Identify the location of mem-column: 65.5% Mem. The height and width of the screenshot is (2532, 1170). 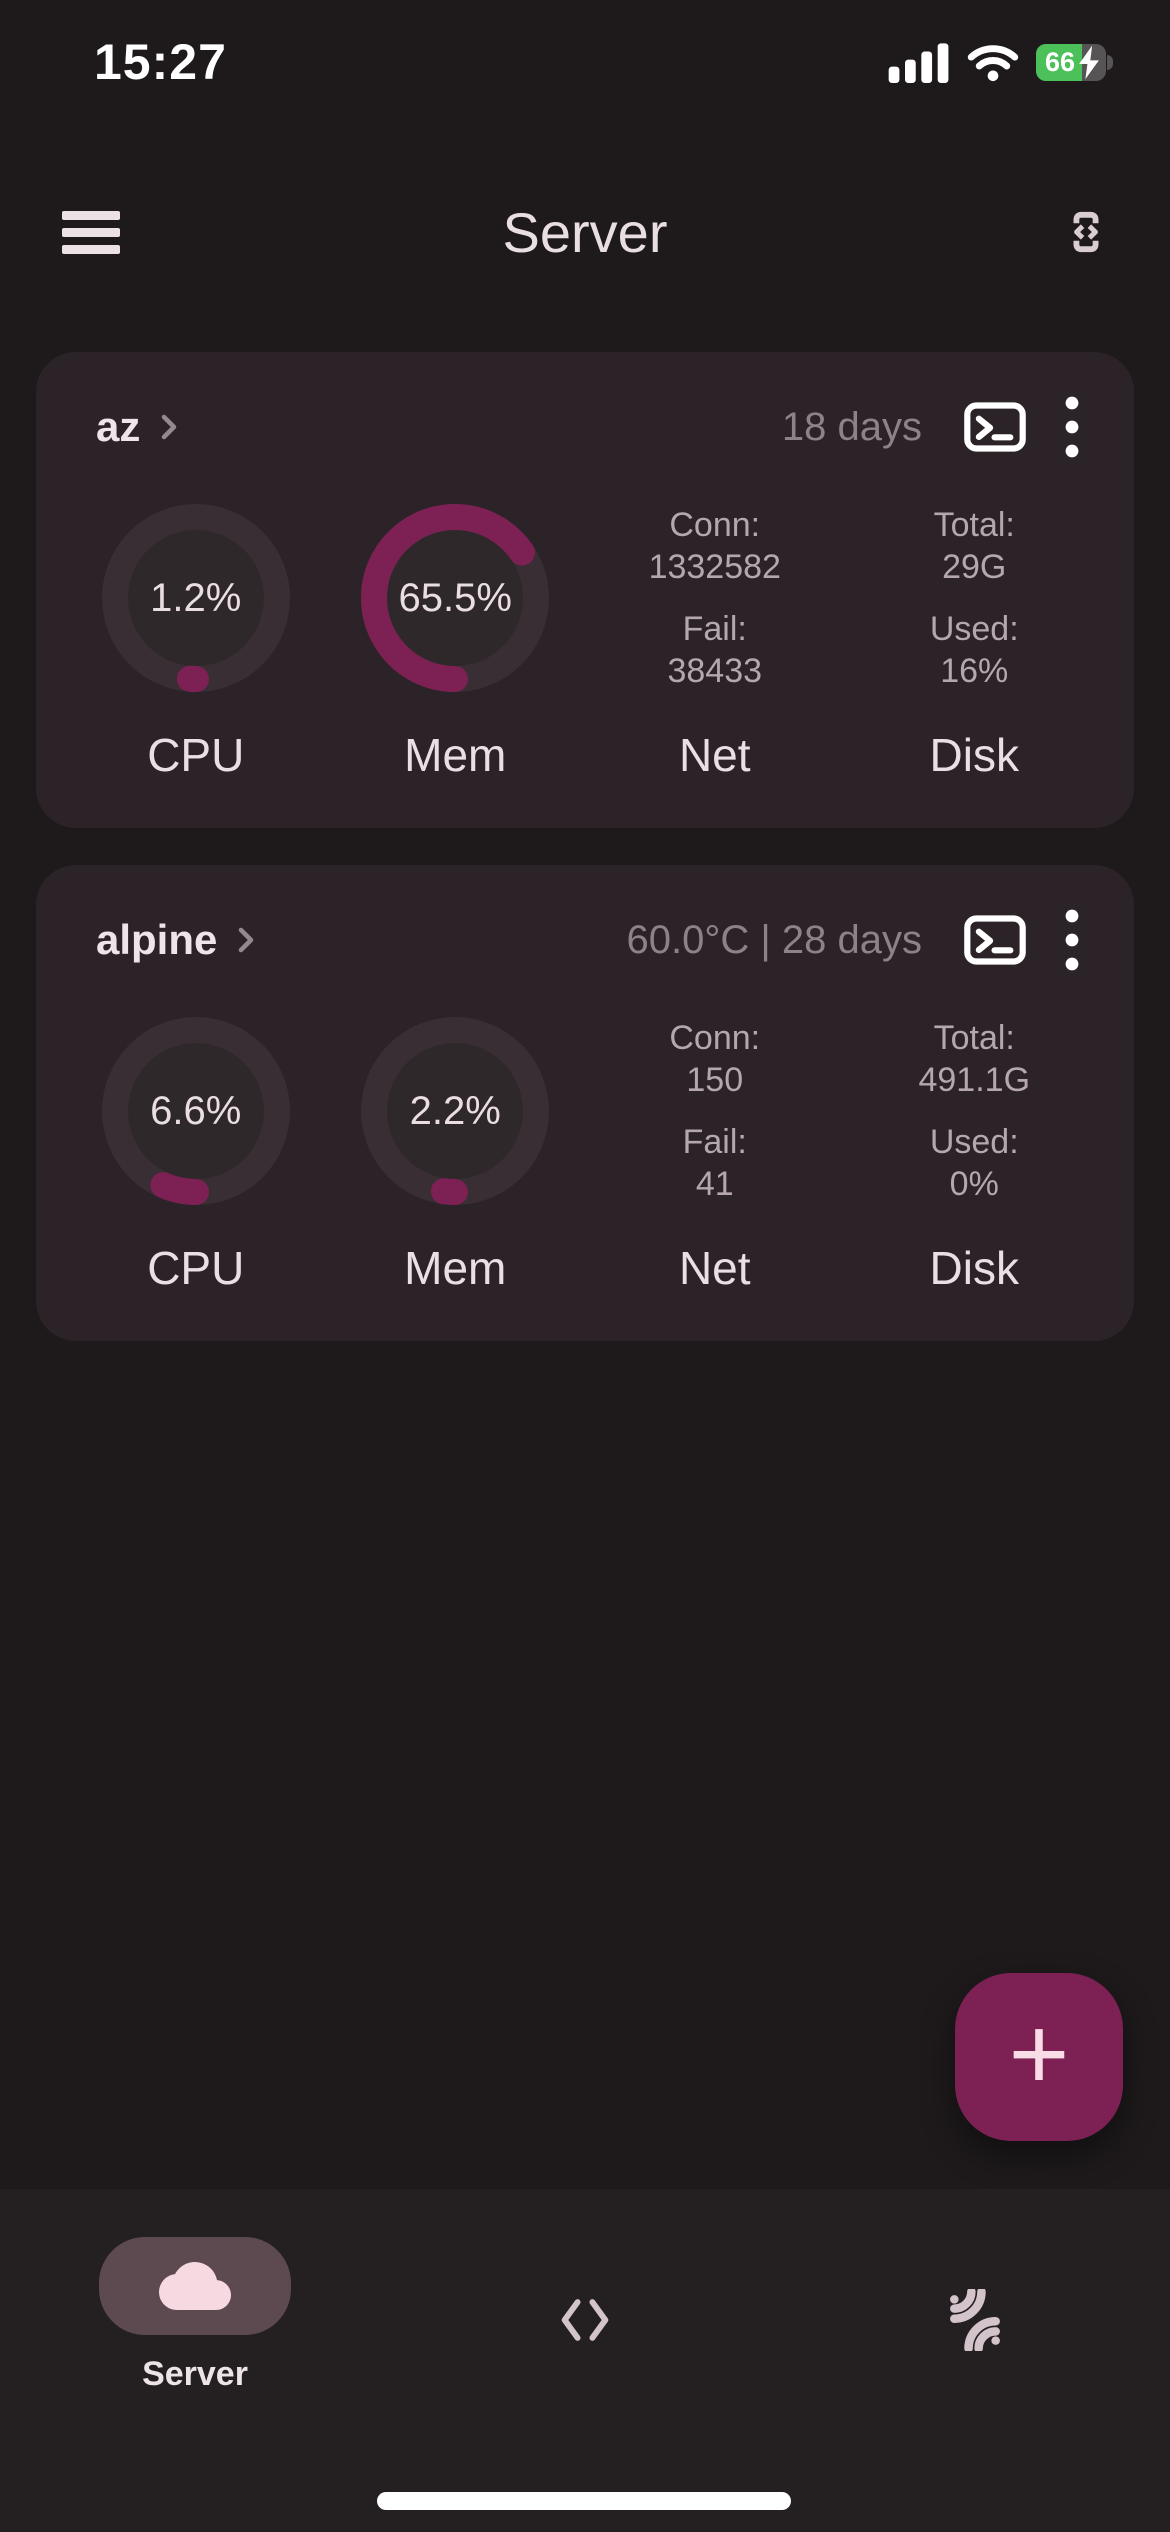
(456, 642).